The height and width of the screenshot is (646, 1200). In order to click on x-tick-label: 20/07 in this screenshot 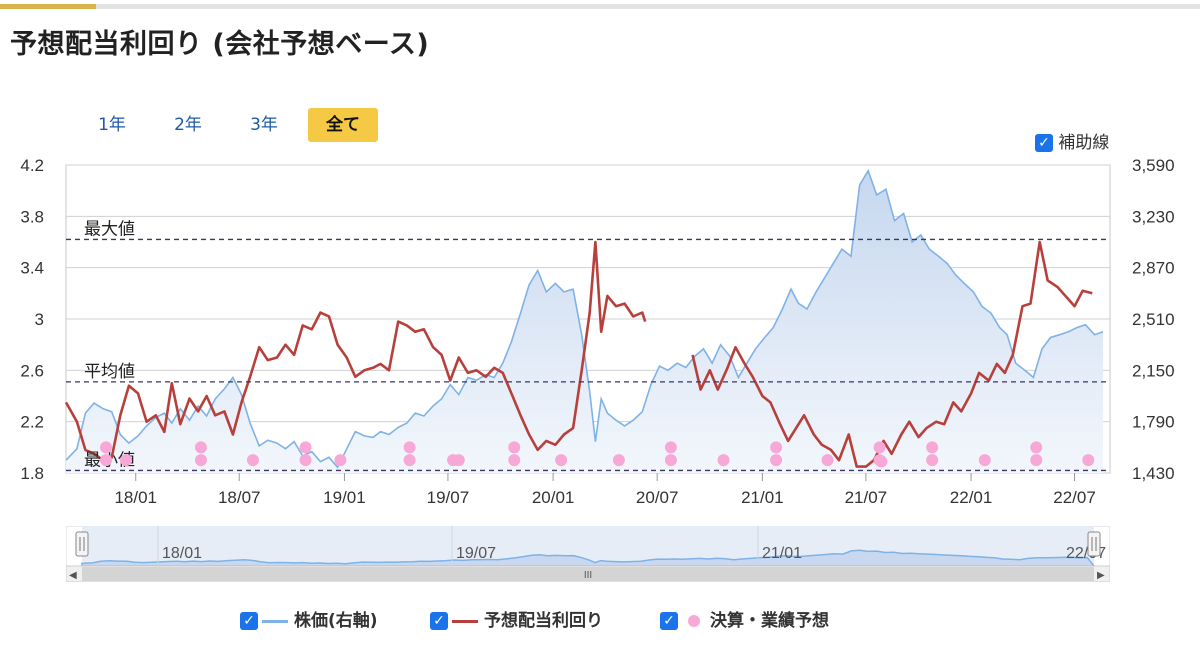, I will do `click(657, 497)`.